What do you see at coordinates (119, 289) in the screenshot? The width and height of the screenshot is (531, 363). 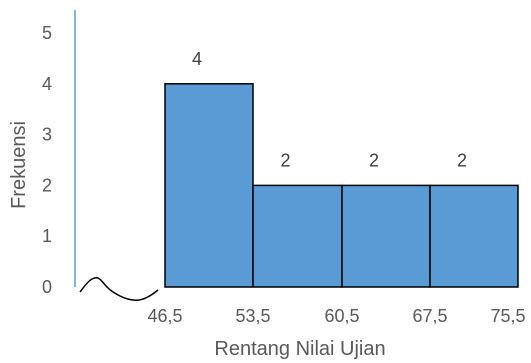 I see `x-axis-break-line` at bounding box center [119, 289].